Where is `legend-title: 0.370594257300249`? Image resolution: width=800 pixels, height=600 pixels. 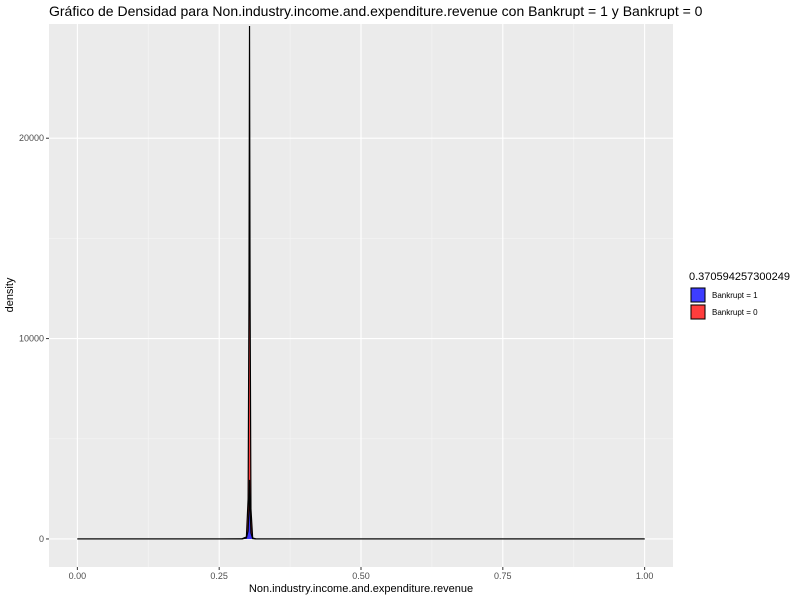 legend-title: 0.370594257300249 is located at coordinates (739, 277).